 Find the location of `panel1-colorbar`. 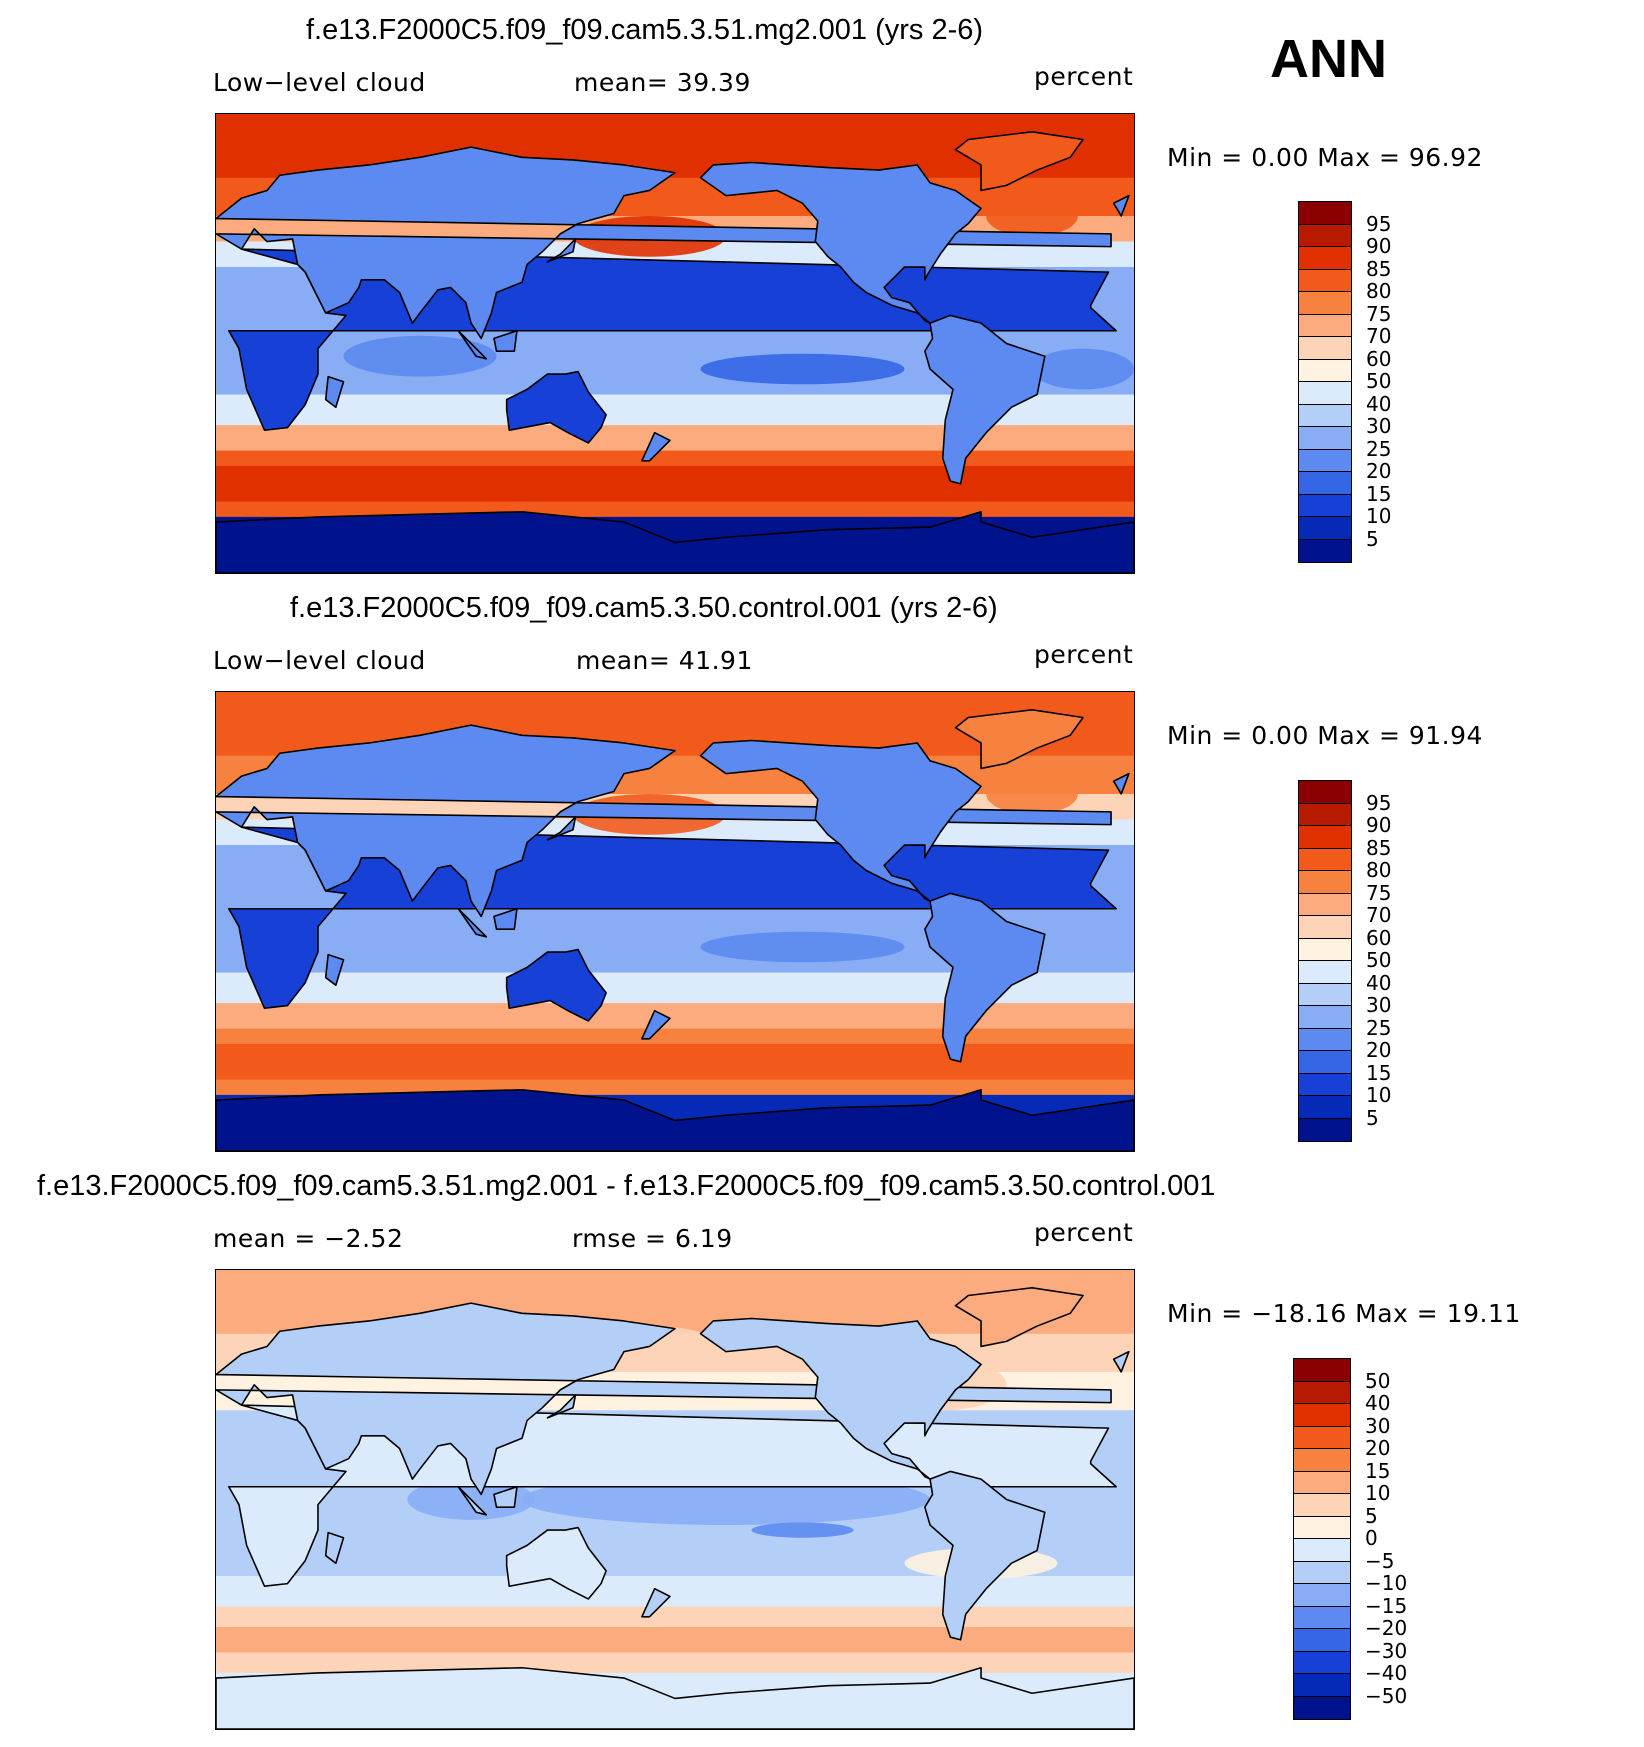

panel1-colorbar is located at coordinates (1325, 382).